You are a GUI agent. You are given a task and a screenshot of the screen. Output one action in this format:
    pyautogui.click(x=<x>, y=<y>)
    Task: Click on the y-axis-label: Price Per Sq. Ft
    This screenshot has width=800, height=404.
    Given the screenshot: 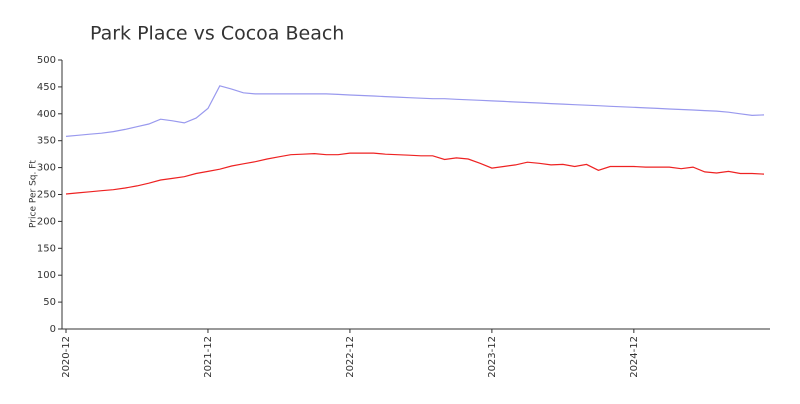 What is the action you would take?
    pyautogui.click(x=34, y=194)
    